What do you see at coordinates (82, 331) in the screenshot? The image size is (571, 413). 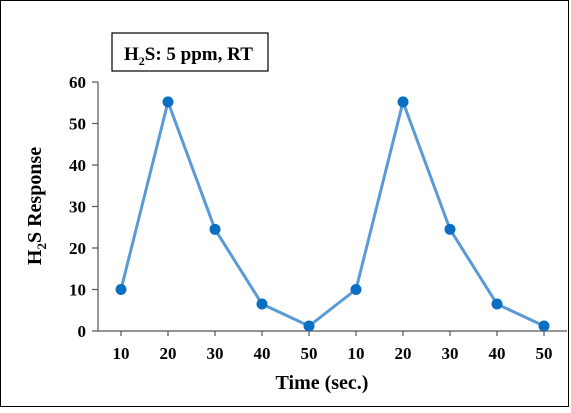 I see `y-tick-label: 0` at bounding box center [82, 331].